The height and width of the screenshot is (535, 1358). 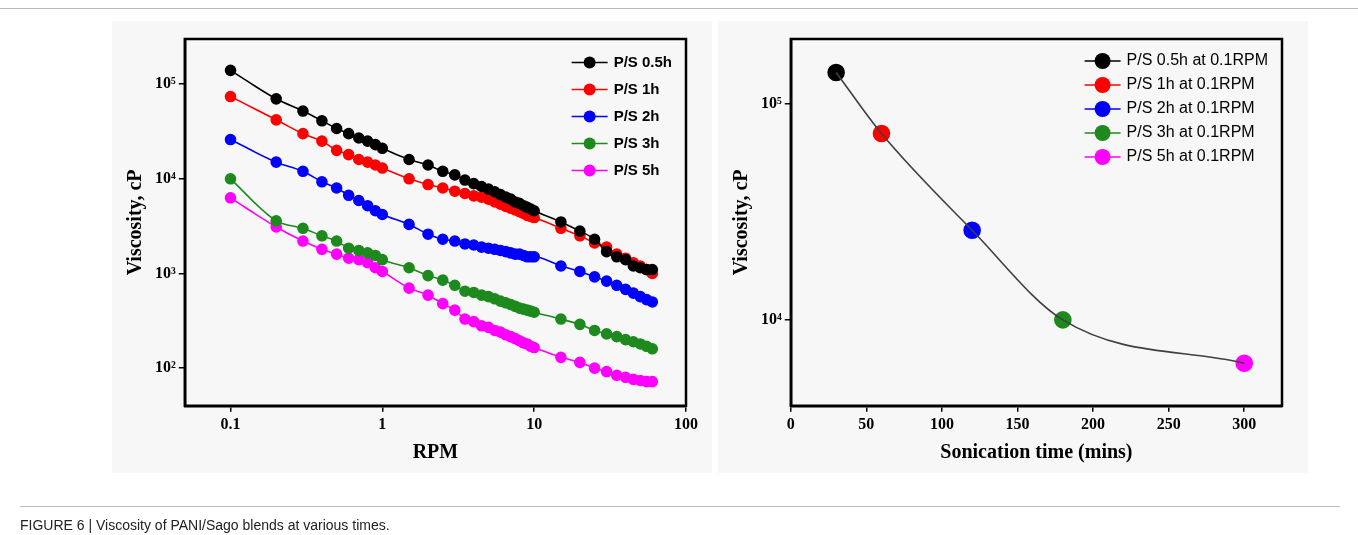 I want to click on x-axis-title: RPM, so click(x=435, y=451).